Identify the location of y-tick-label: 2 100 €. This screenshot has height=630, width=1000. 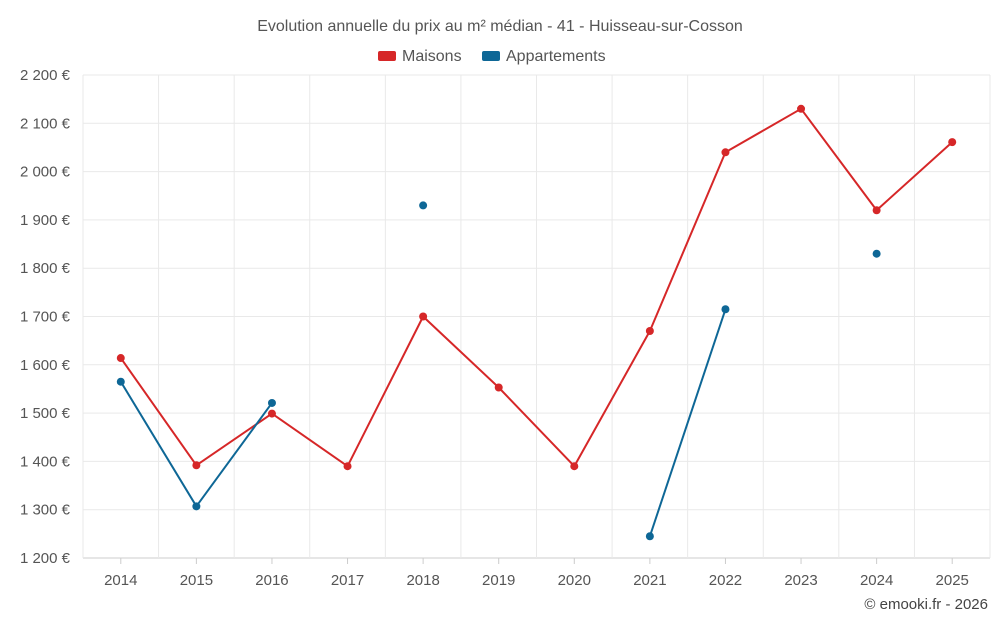
(45, 123).